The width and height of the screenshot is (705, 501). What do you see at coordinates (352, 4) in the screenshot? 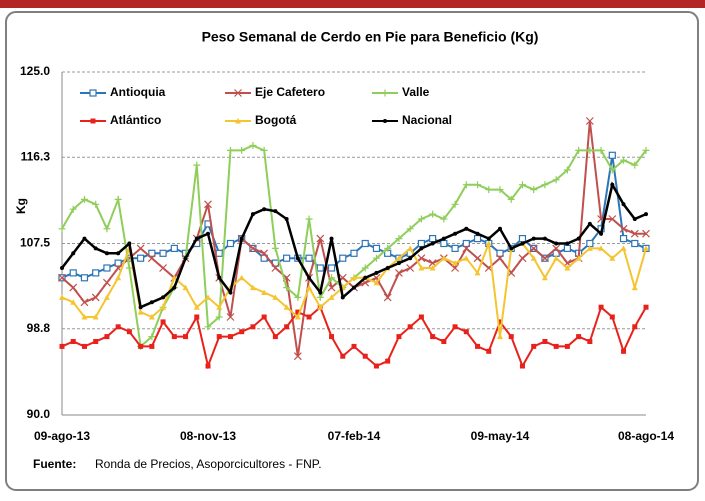
I see `top-strip` at bounding box center [352, 4].